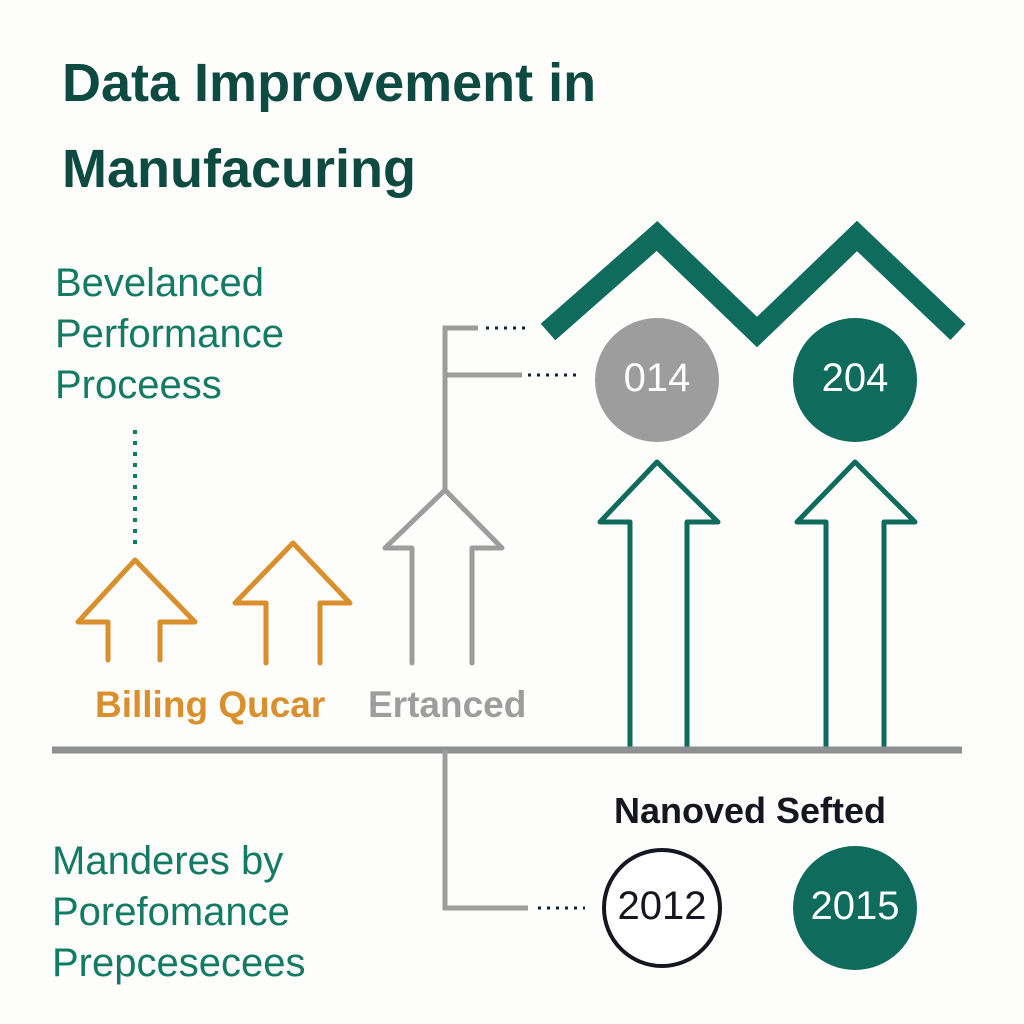 This screenshot has width=1024, height=1024. What do you see at coordinates (171, 912) in the screenshot?
I see `bottom-text-line: Porefomance` at bounding box center [171, 912].